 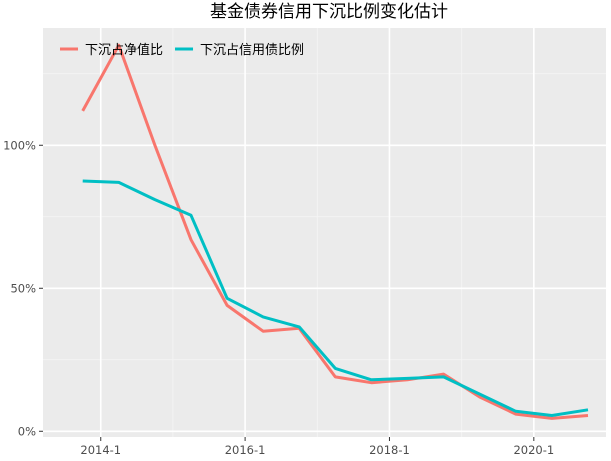 I want to click on y-tick-label: 100%, so click(x=19, y=145).